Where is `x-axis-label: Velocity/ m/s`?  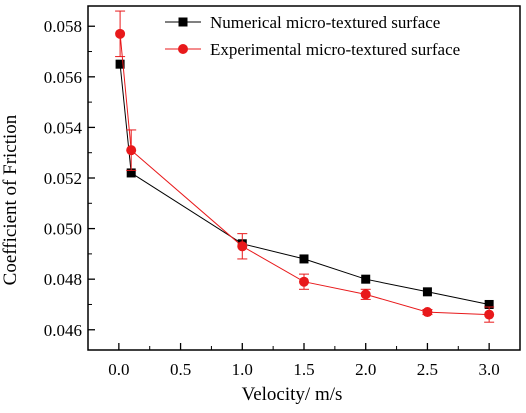 x-axis-label: Velocity/ m/s is located at coordinates (292, 394).